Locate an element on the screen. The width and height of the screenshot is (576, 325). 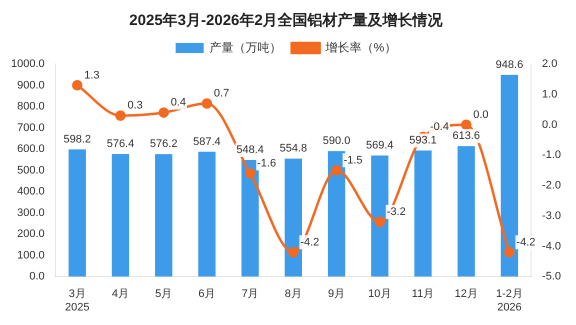
y2-tick-label: -2.0 is located at coordinates (552, 186).